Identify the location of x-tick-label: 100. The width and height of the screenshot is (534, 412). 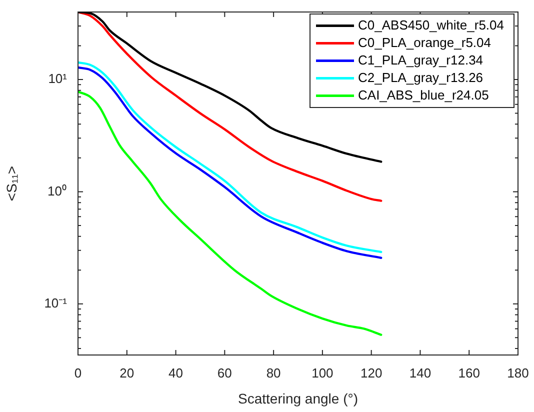
(323, 372).